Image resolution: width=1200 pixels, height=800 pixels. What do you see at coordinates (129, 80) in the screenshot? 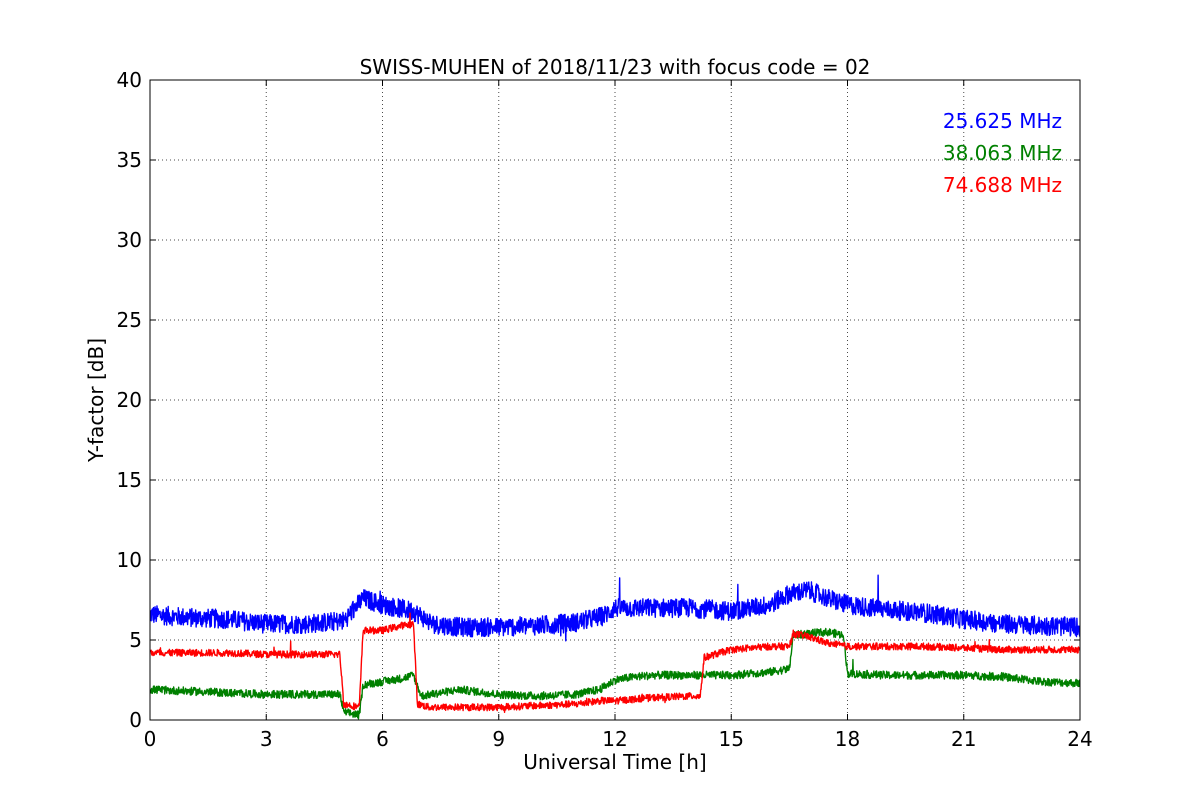
I see `y-tick-label: 40` at bounding box center [129, 80].